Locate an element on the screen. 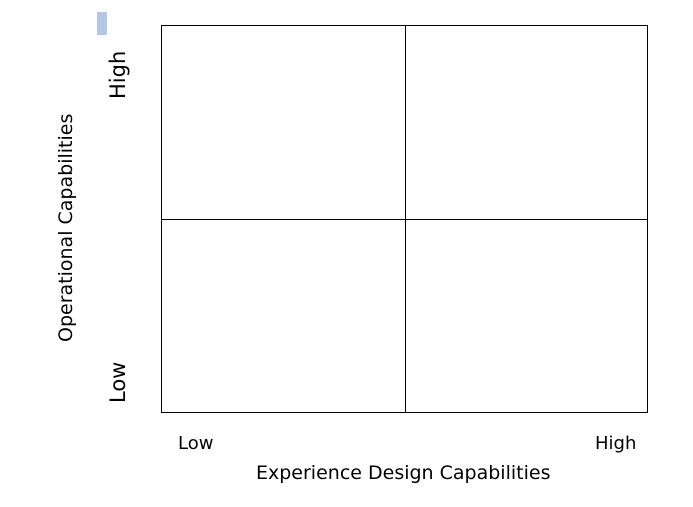 This screenshot has width=693, height=507. y-axis-high-label: High is located at coordinates (118, 74).